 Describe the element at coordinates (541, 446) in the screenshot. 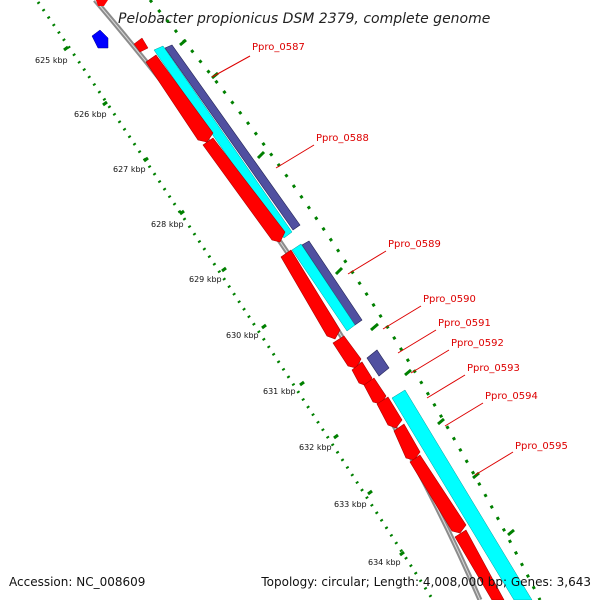

I see `gene-label-ppro-0595: Ppro_0595` at that location.